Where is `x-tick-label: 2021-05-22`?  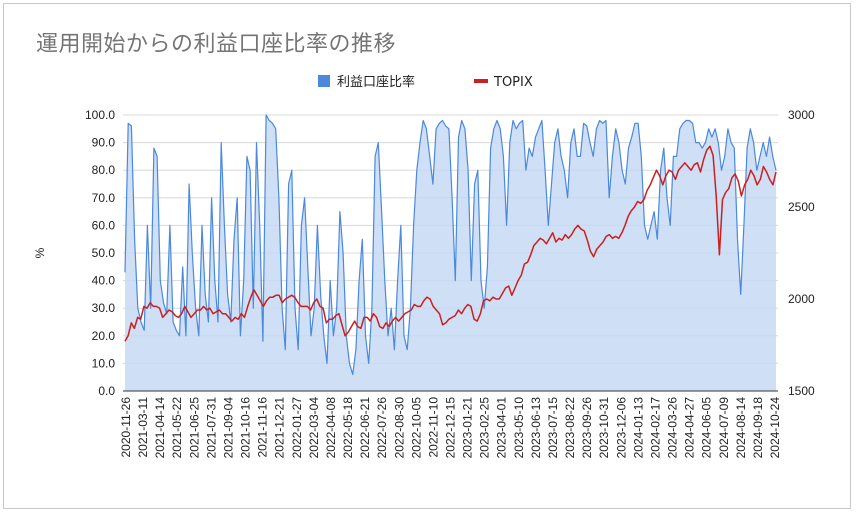
x-tick-label: 2021-05-22 is located at coordinates (177, 428).